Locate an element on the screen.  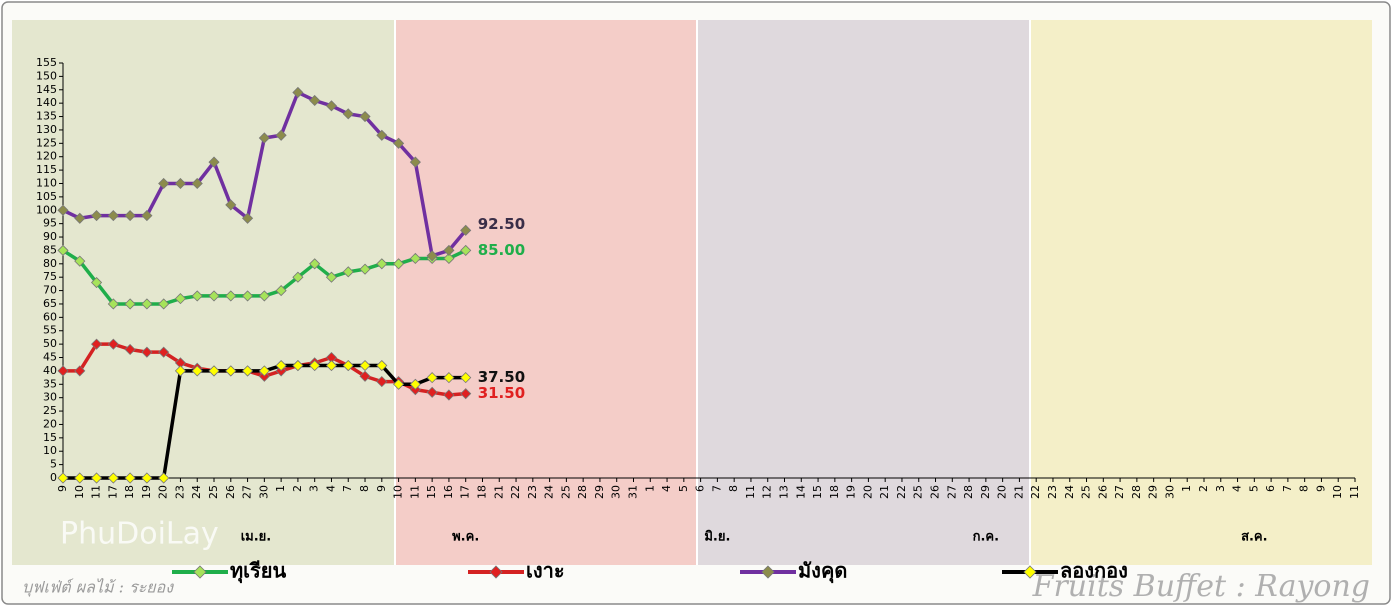
data-label: 85.00 is located at coordinates (501, 250).